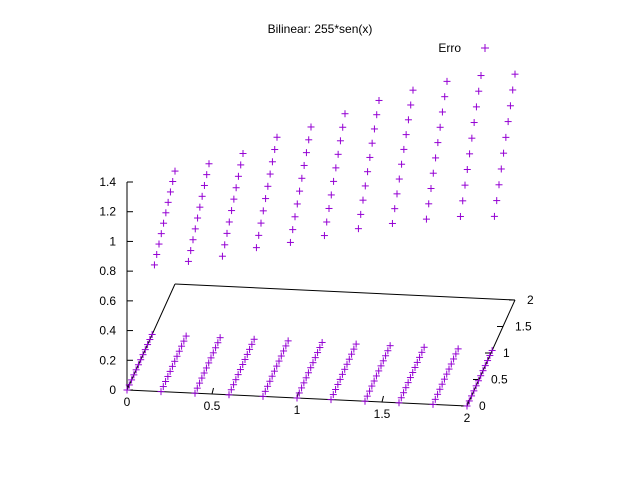 This screenshot has width=640, height=480. I want to click on z-tick-label: 1, so click(112, 241).